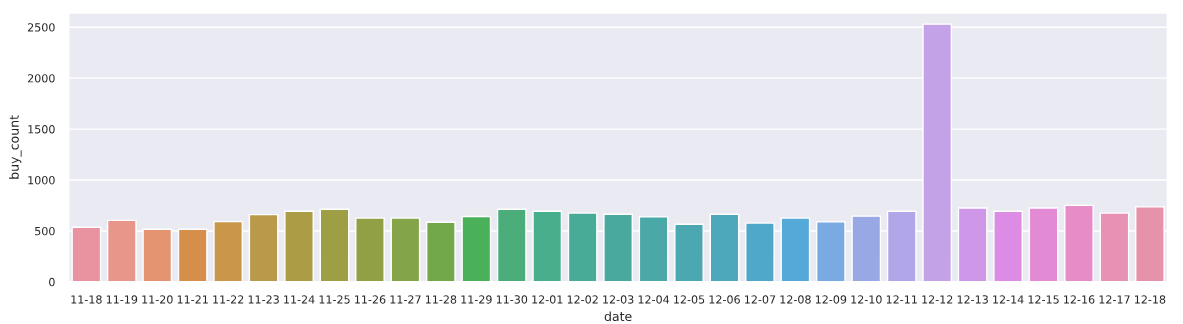 Image resolution: width=1183 pixels, height=324 pixels. I want to click on y-tick-label: 1000, so click(41, 180).